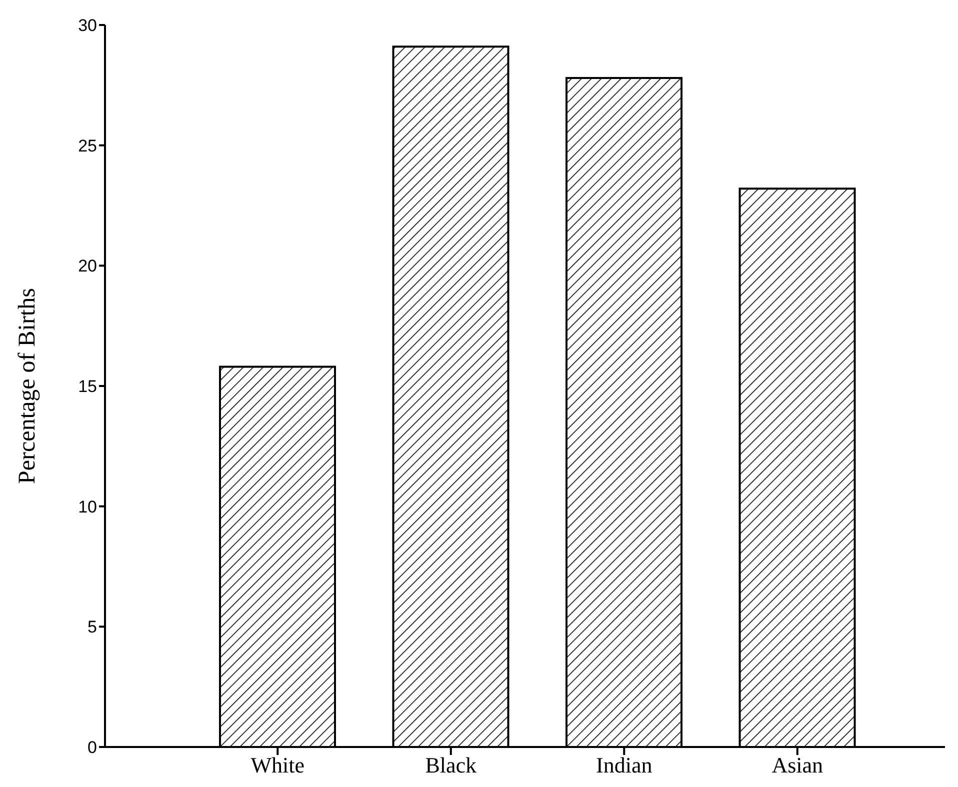 The image size is (958, 787). What do you see at coordinates (87, 506) in the screenshot?
I see `y-tick-label: 10` at bounding box center [87, 506].